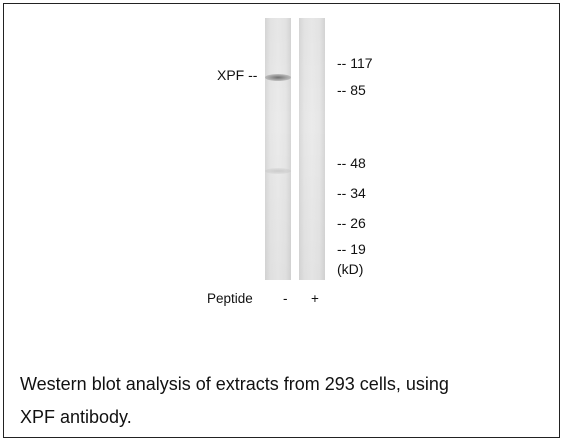  Describe the element at coordinates (350, 269) in the screenshot. I see `marker-unit: (kD)` at that location.